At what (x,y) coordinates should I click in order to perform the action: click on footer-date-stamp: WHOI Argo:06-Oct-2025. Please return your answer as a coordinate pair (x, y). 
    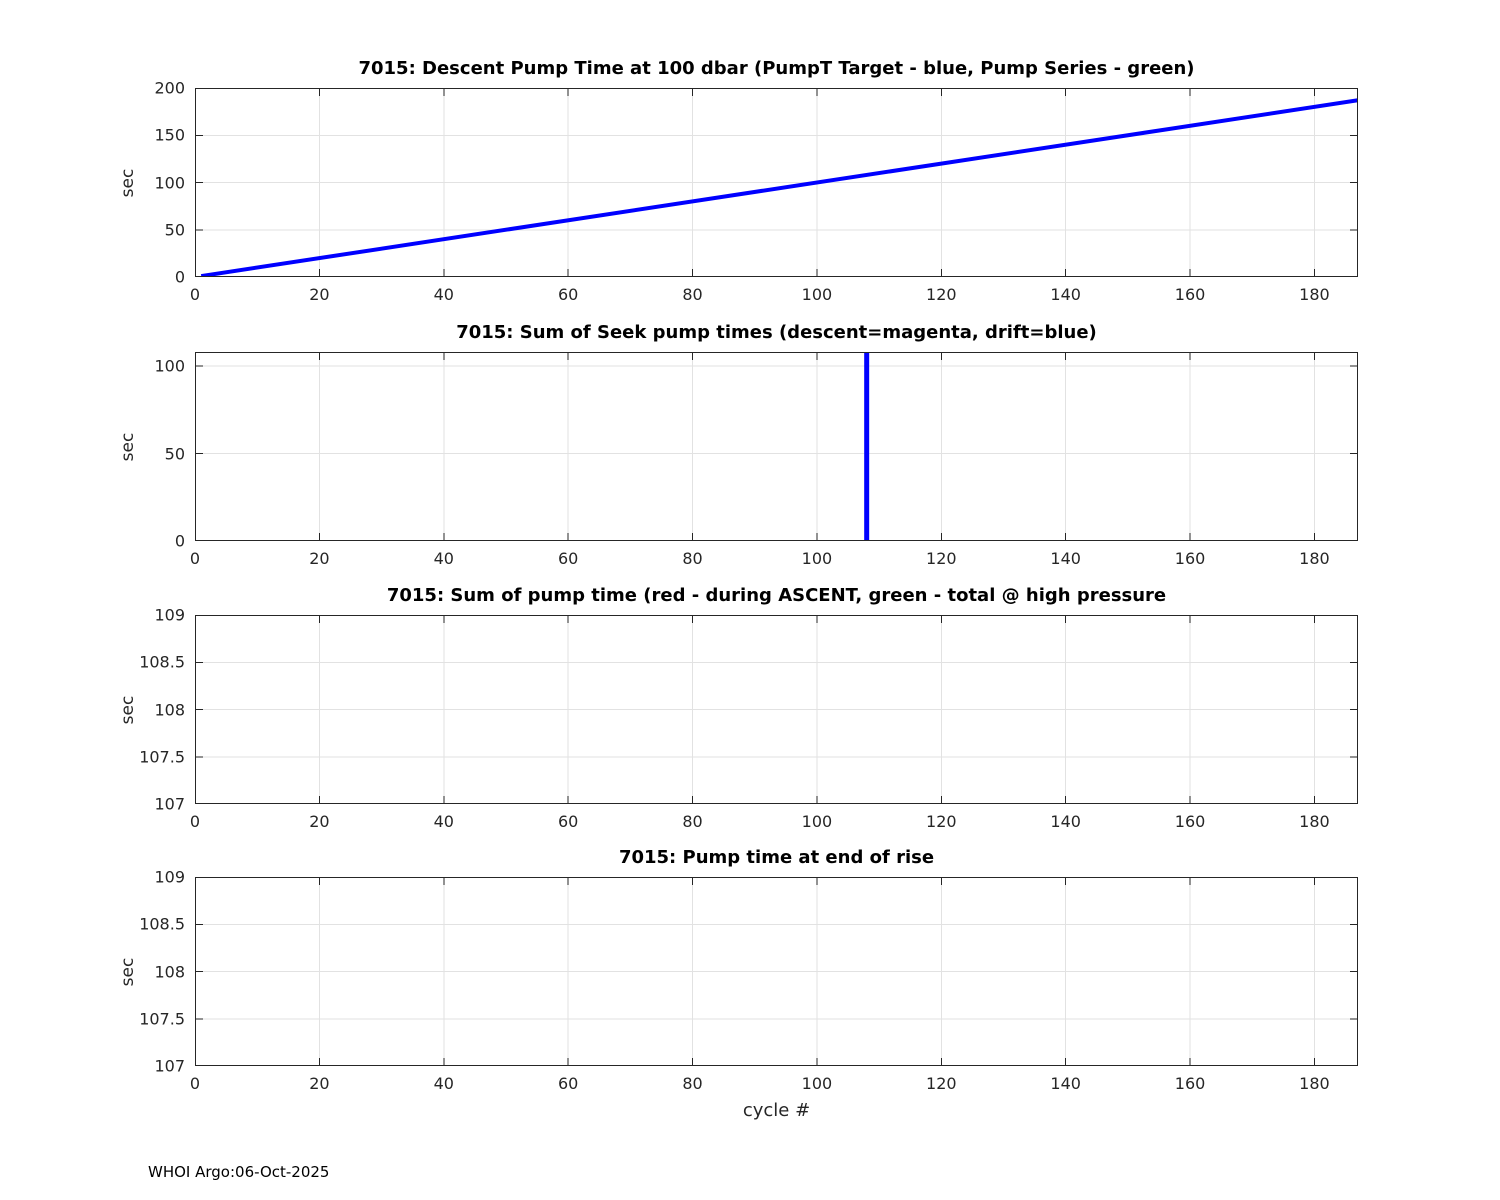
    Looking at the image, I should click on (239, 1172).